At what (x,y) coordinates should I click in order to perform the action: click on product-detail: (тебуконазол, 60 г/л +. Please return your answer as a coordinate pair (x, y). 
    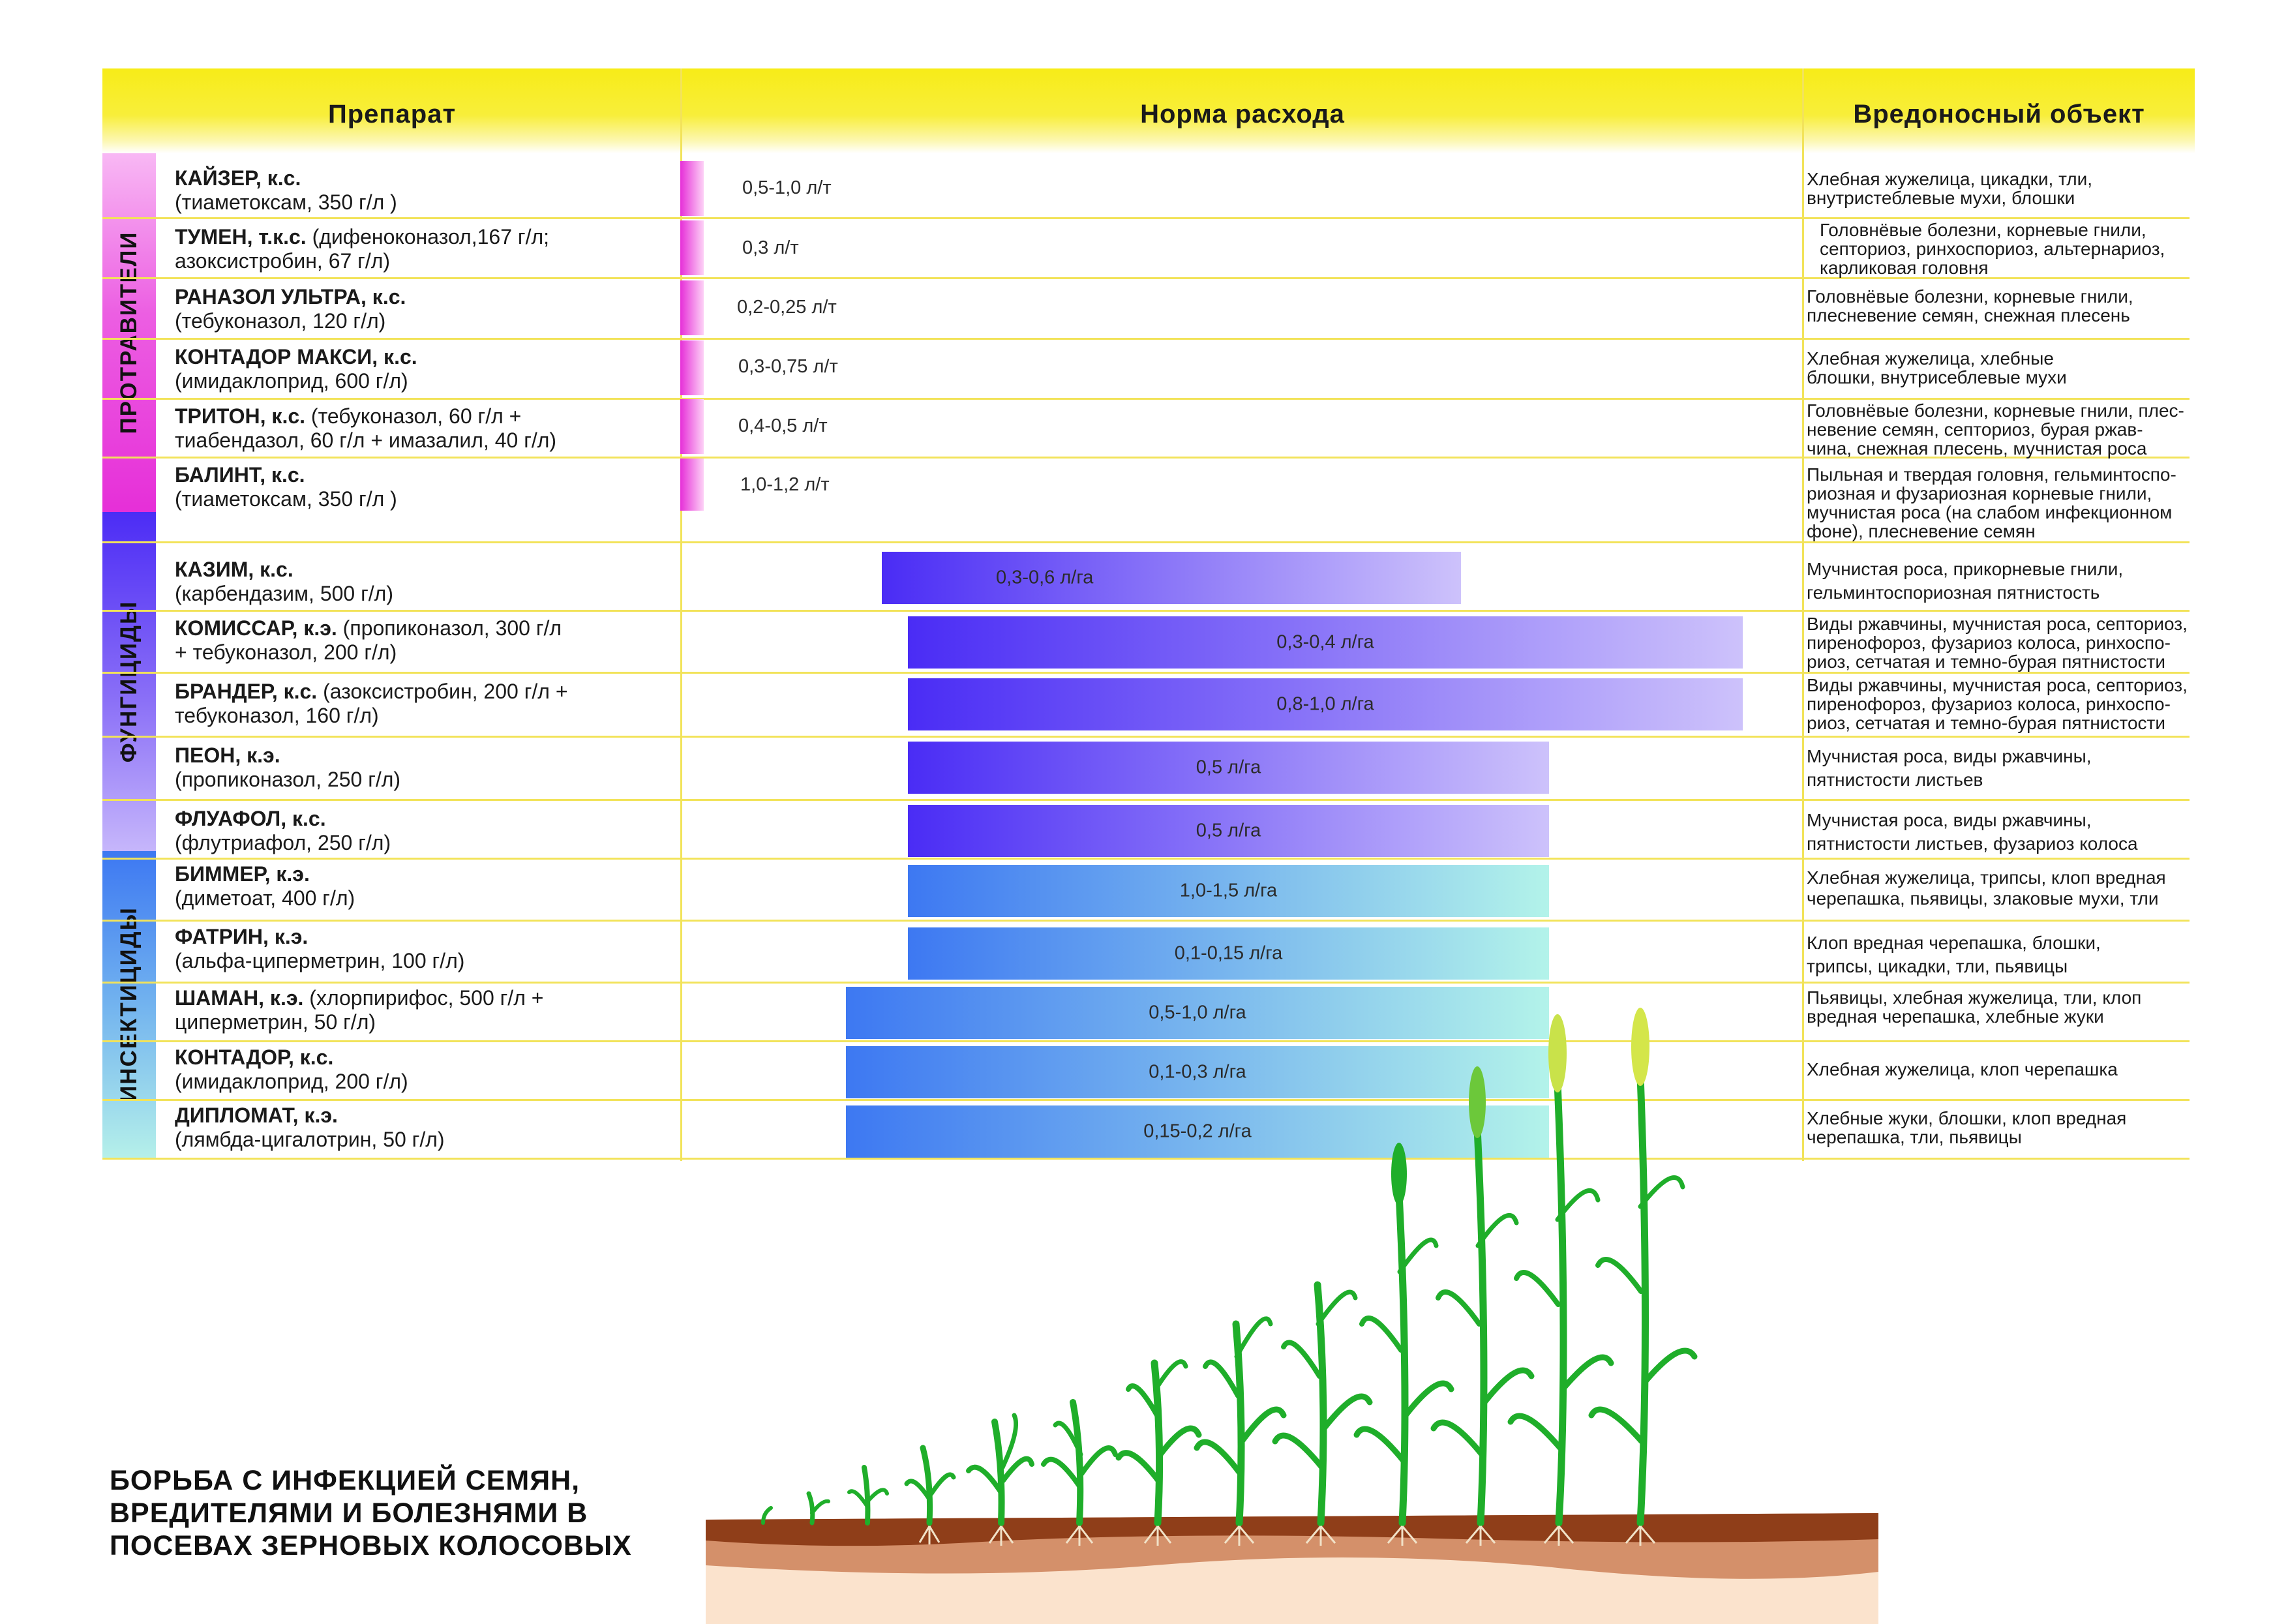
    Looking at the image, I should click on (413, 416).